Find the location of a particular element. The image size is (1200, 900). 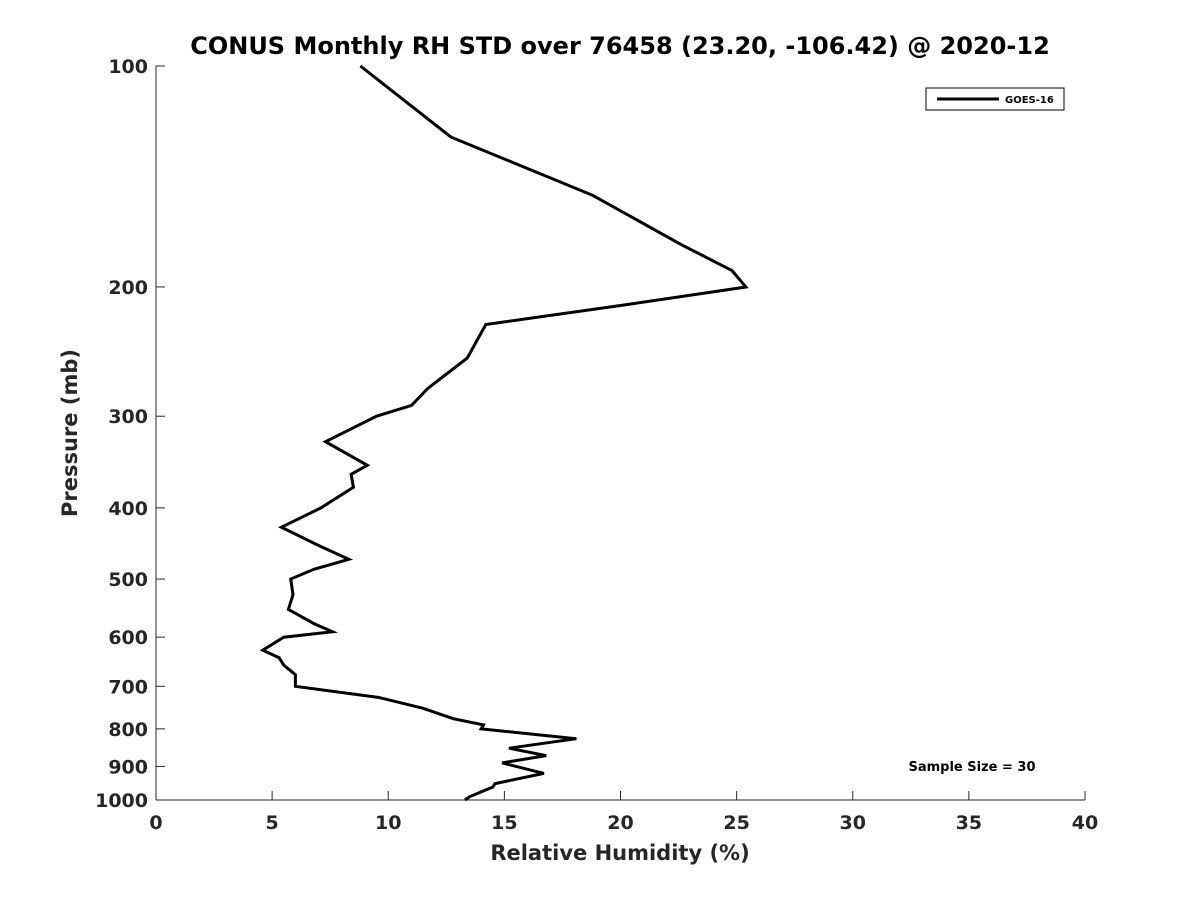

y-tick-label: 300 is located at coordinates (128, 417).